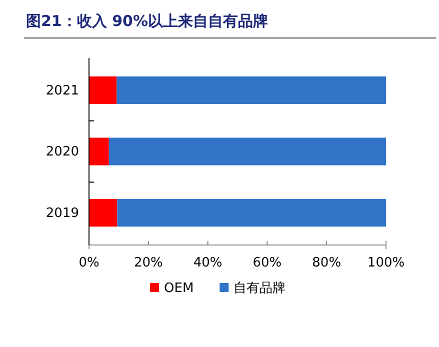 Image resolution: width=439 pixels, height=347 pixels. What do you see at coordinates (260, 288) in the screenshot?
I see `legend-label: 自有品牌` at bounding box center [260, 288].